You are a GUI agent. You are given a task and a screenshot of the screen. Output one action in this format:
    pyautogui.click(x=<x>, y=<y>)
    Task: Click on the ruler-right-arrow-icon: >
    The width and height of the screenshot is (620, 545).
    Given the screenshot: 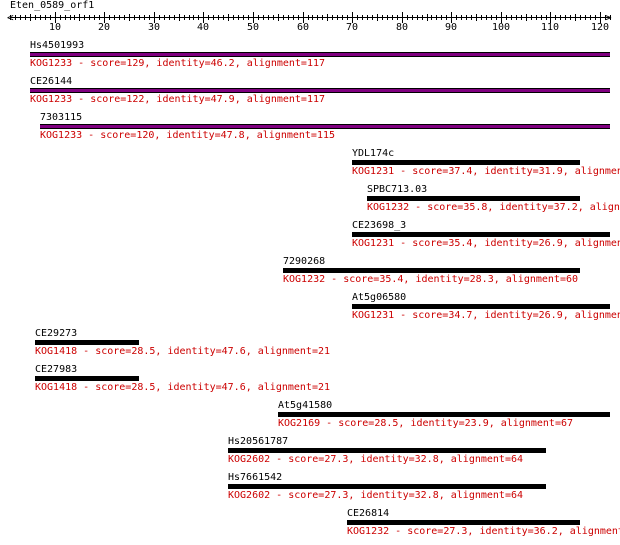 What is the action you would take?
    pyautogui.click(x=608, y=17)
    